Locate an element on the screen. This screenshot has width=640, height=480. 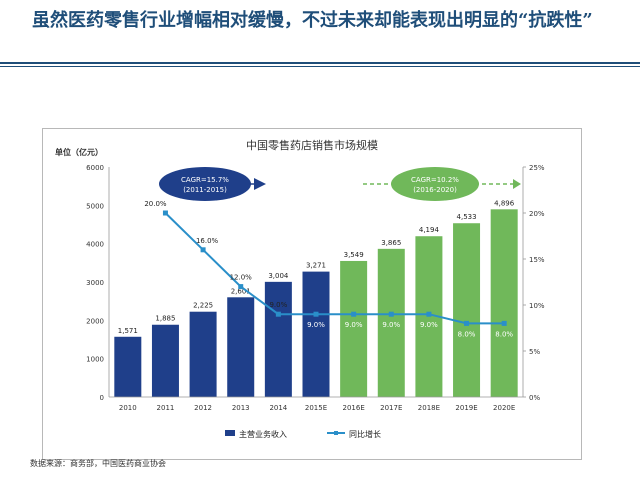
y-left-tick-label: 3000 is located at coordinates (95, 283).